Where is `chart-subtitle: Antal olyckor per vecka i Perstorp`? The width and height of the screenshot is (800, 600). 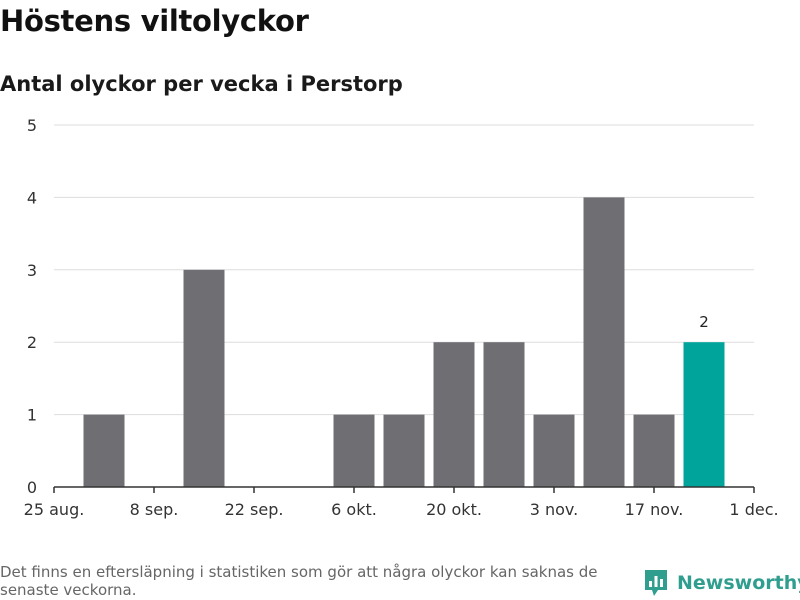 chart-subtitle: Antal olyckor per vecka i Perstorp is located at coordinates (201, 84).